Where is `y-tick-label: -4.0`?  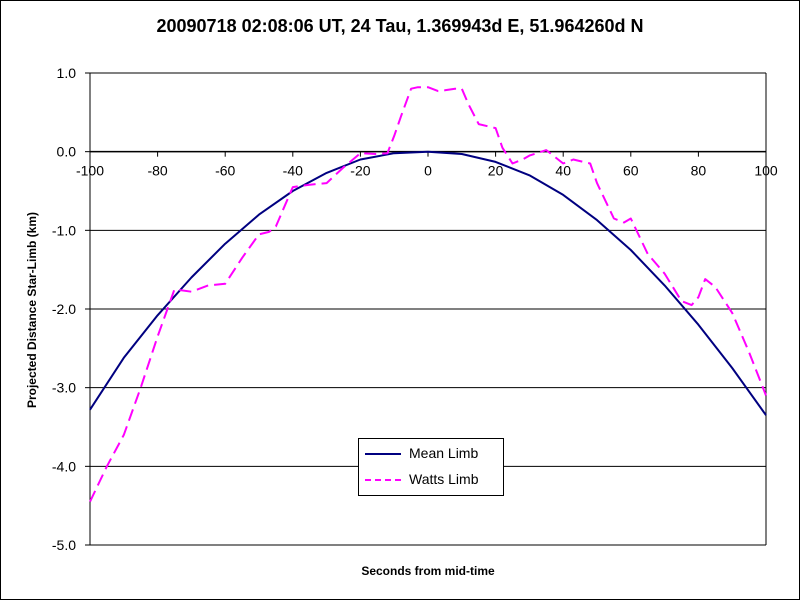 y-tick-label: -4.0 is located at coordinates (64, 466).